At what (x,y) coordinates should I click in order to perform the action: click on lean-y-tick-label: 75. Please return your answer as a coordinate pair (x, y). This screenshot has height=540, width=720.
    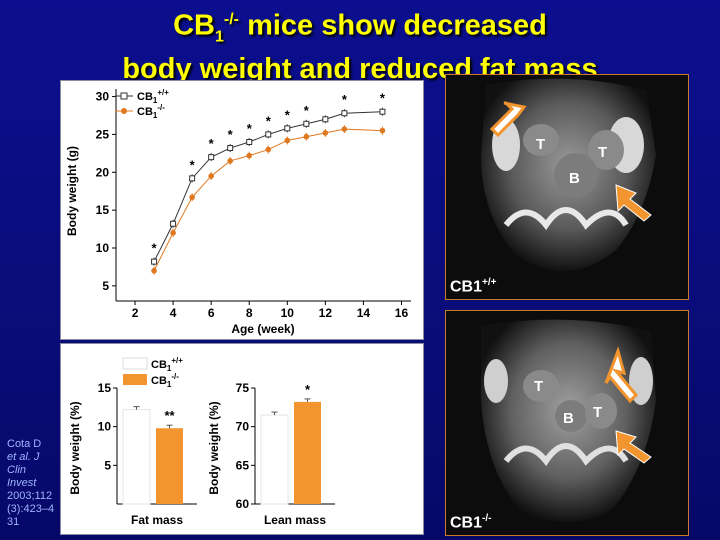
    Looking at the image, I should click on (243, 388).